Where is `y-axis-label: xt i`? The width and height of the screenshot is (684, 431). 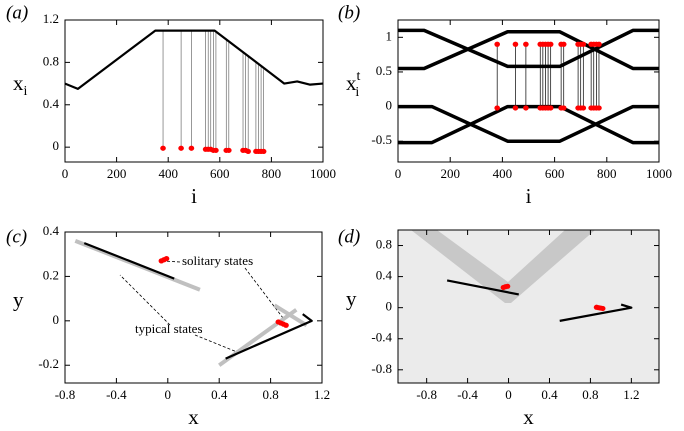 y-axis-label: xt i is located at coordinates (353, 84).